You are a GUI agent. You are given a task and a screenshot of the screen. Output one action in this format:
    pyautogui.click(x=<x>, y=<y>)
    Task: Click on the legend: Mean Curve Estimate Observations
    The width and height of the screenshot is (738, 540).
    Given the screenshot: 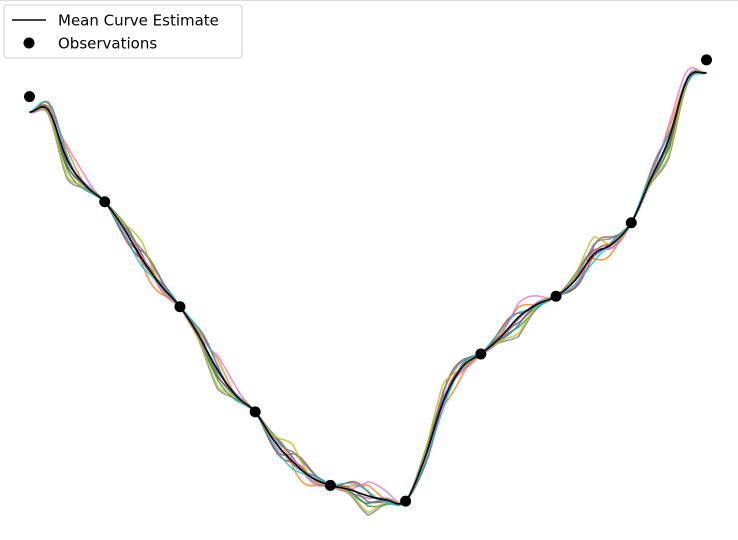 What is the action you would take?
    pyautogui.click(x=123, y=31)
    